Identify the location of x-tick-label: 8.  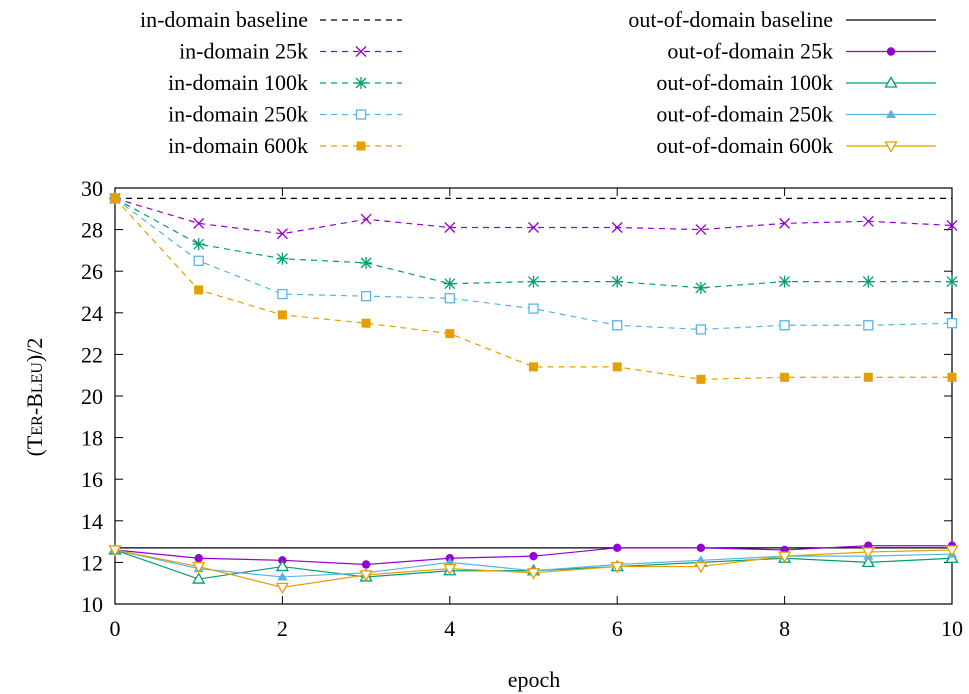
(784, 628).